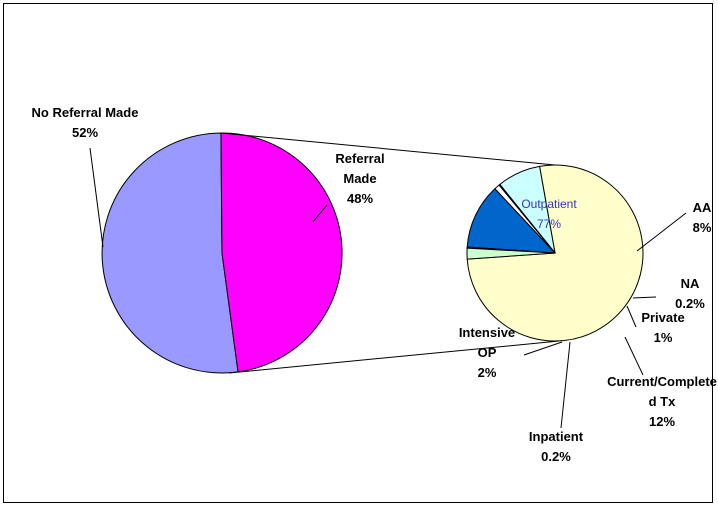 The image size is (718, 506). I want to click on secondary-pie-slice-intensive-op, so click(511, 253).